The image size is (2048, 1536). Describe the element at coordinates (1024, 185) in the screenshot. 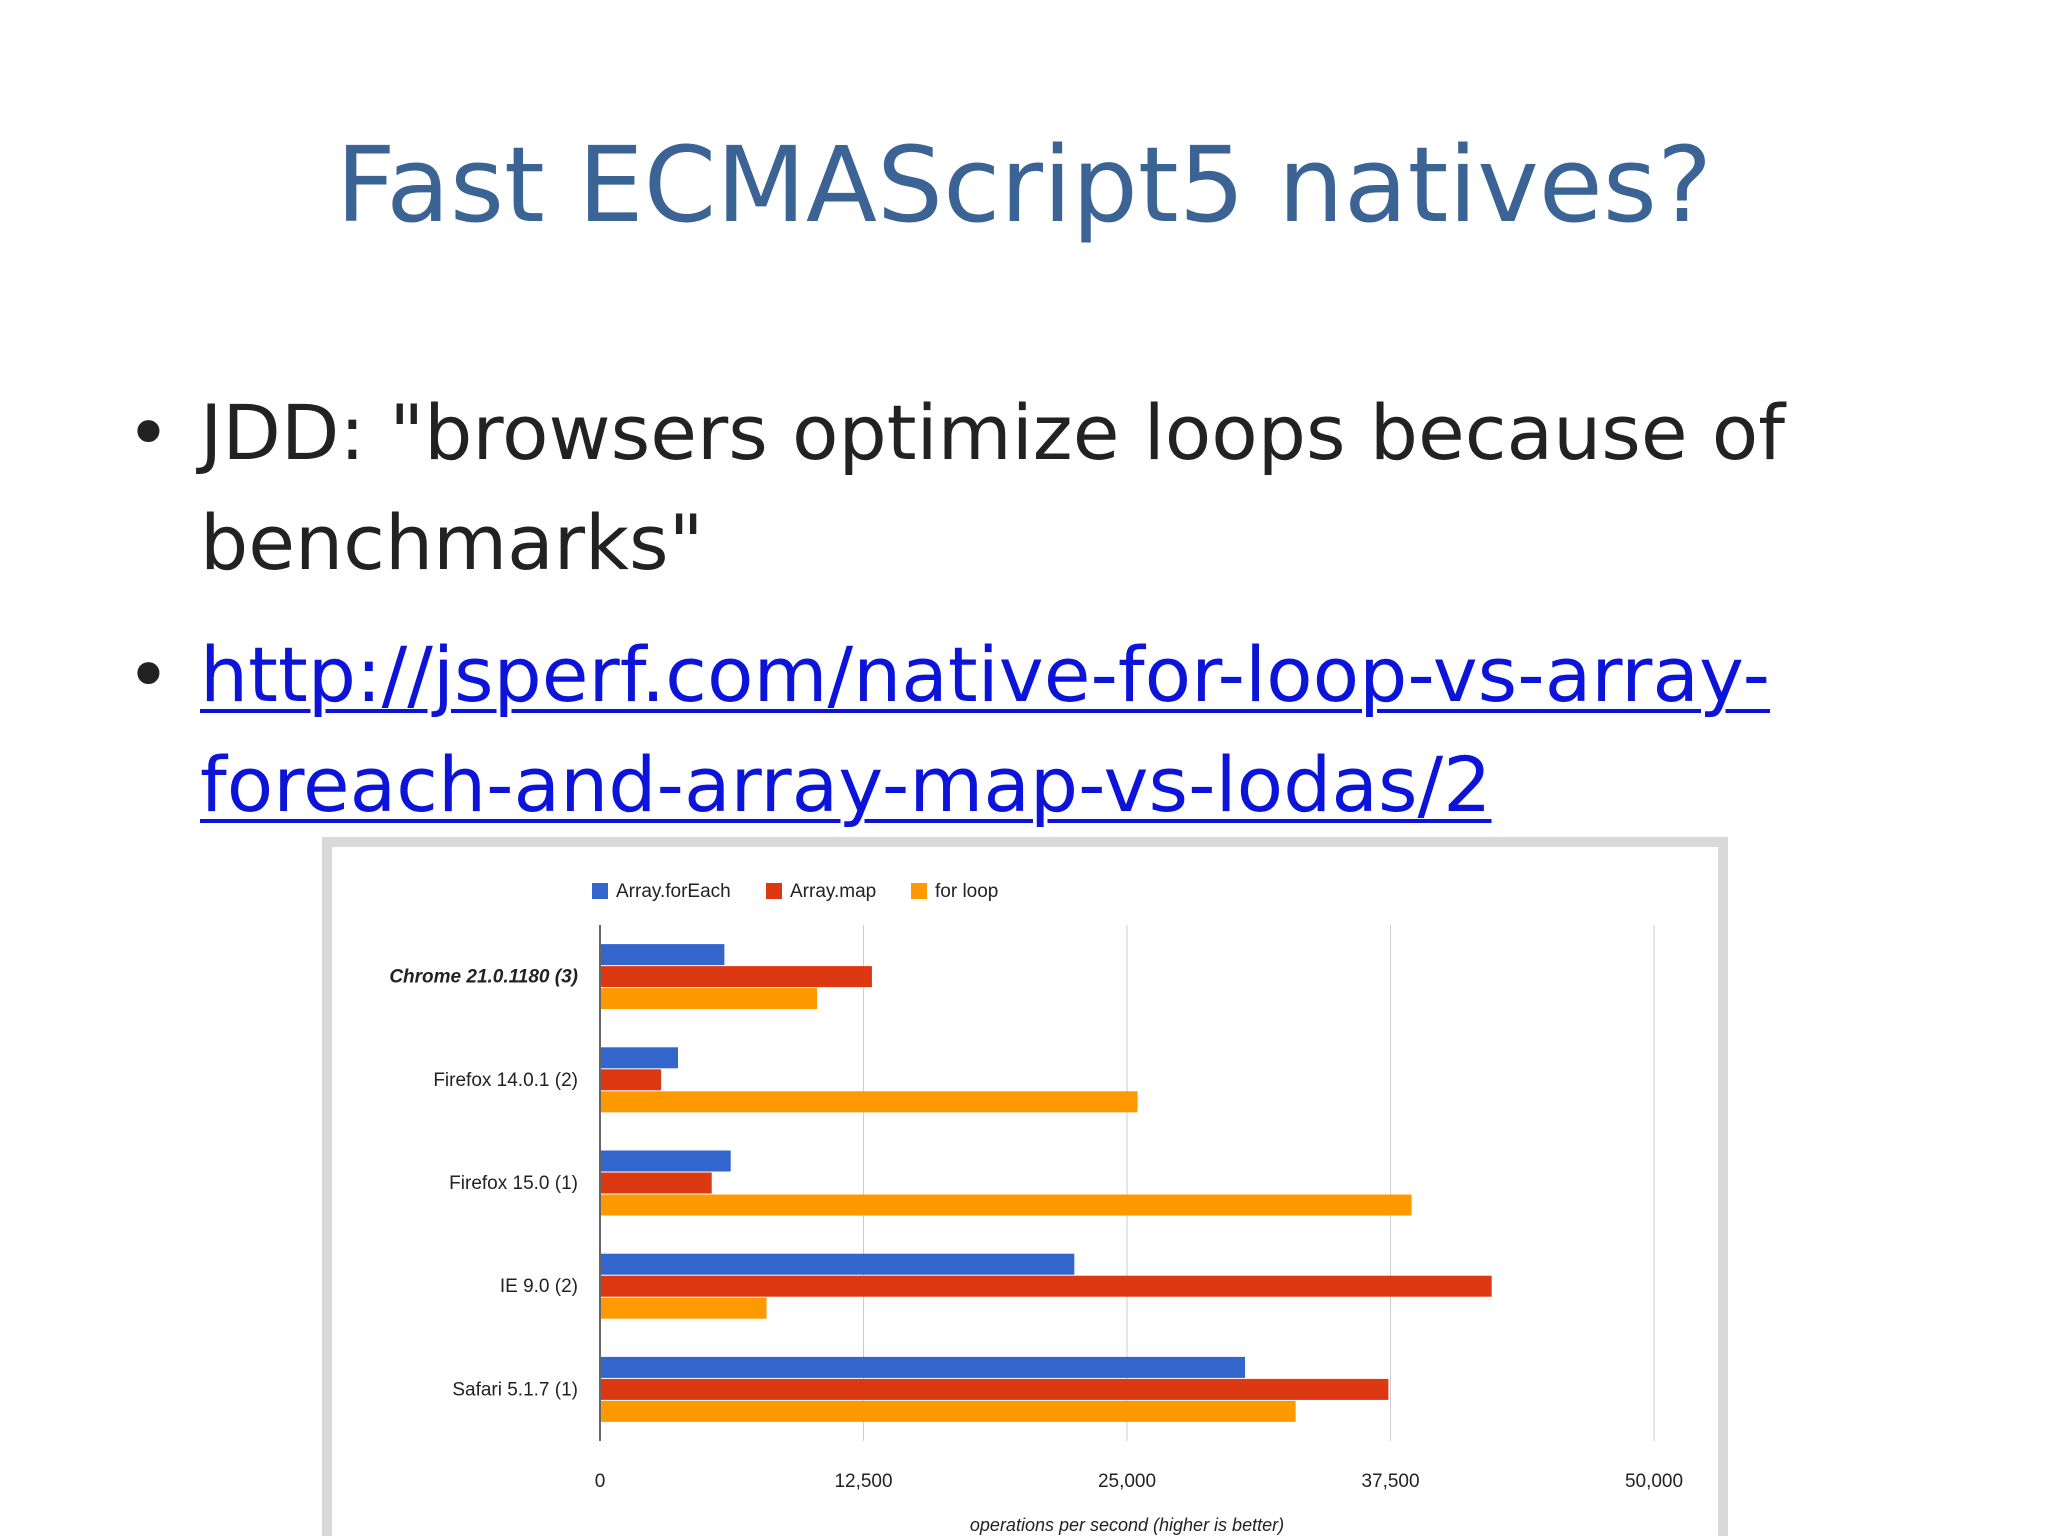

I see `slide-title: Fast ECMAScript5 natives?` at that location.